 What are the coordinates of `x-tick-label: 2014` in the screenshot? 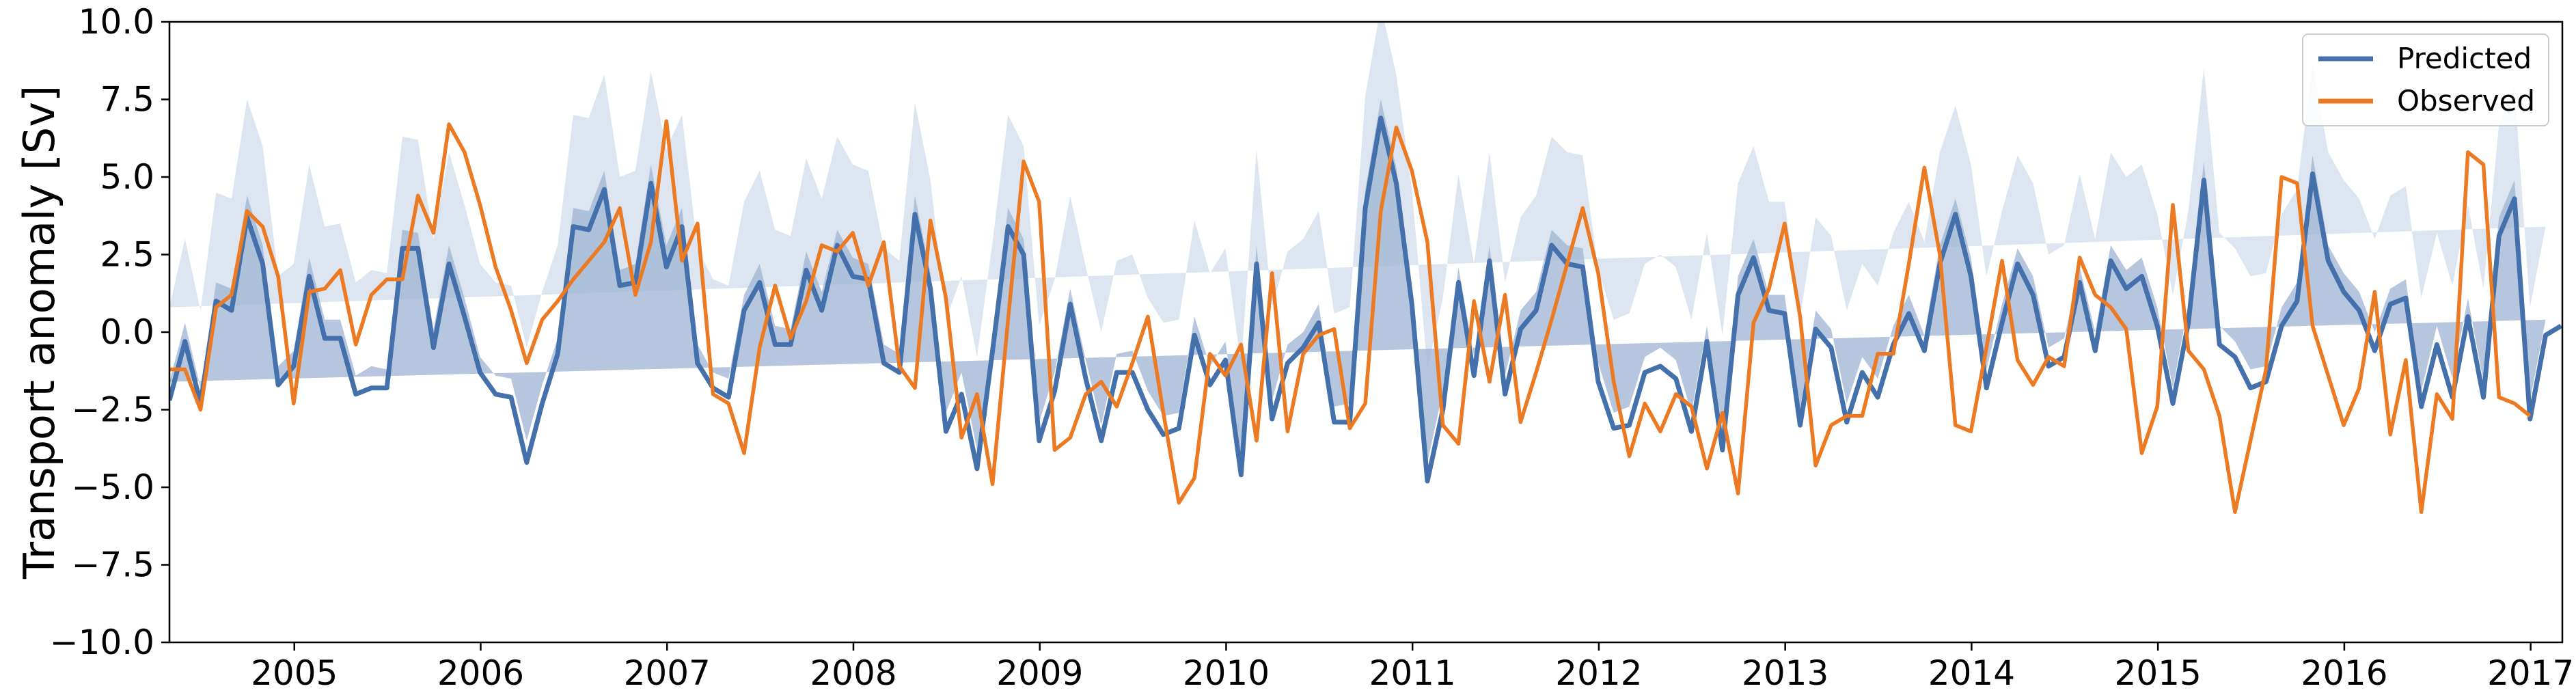 It's located at (1972, 673).